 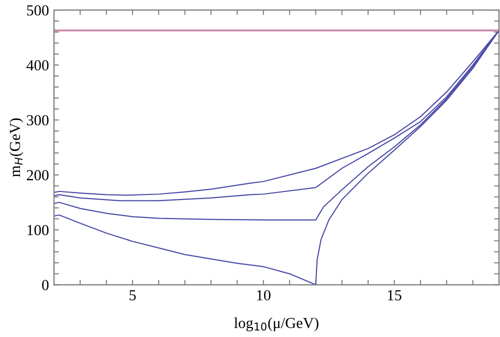 What do you see at coordinates (38, 230) in the screenshot?
I see `y-tick-label: 100` at bounding box center [38, 230].